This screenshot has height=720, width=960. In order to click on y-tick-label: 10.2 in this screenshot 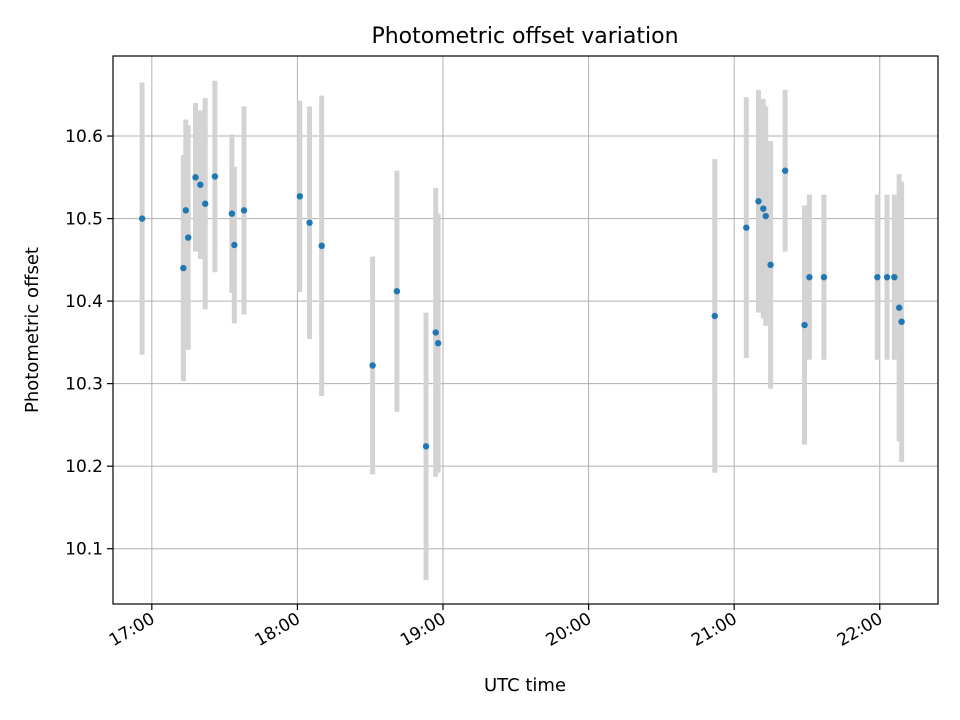, I will do `click(84, 467)`.